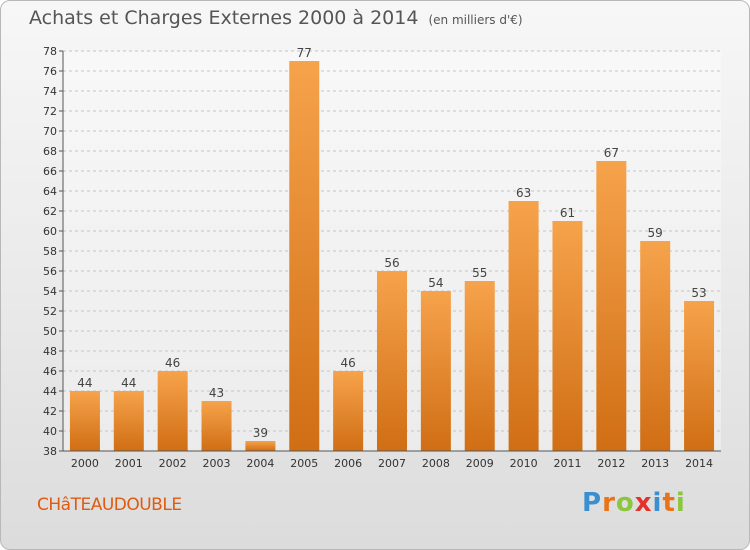  Describe the element at coordinates (50, 131) in the screenshot. I see `y-tick-label: 70` at that location.